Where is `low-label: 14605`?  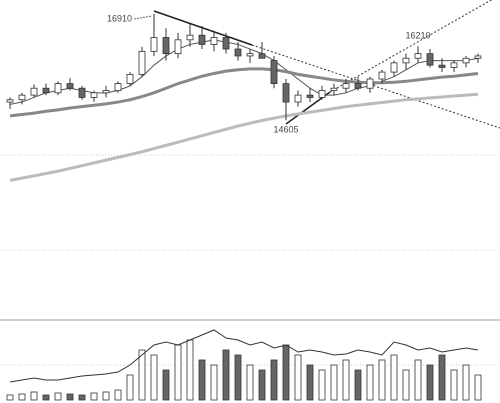
low-label: 14605 is located at coordinates (285, 130).